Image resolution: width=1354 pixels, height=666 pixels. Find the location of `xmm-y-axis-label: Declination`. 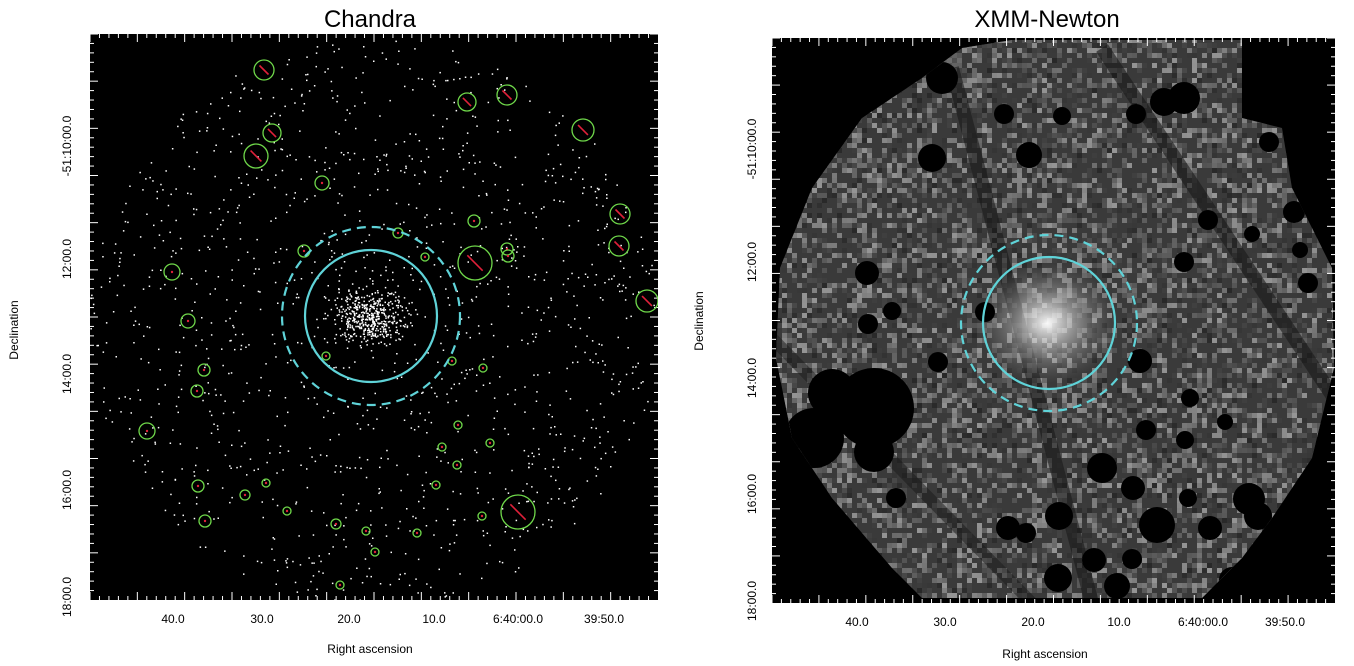

xmm-y-axis-label: Declination is located at coordinates (699, 321).